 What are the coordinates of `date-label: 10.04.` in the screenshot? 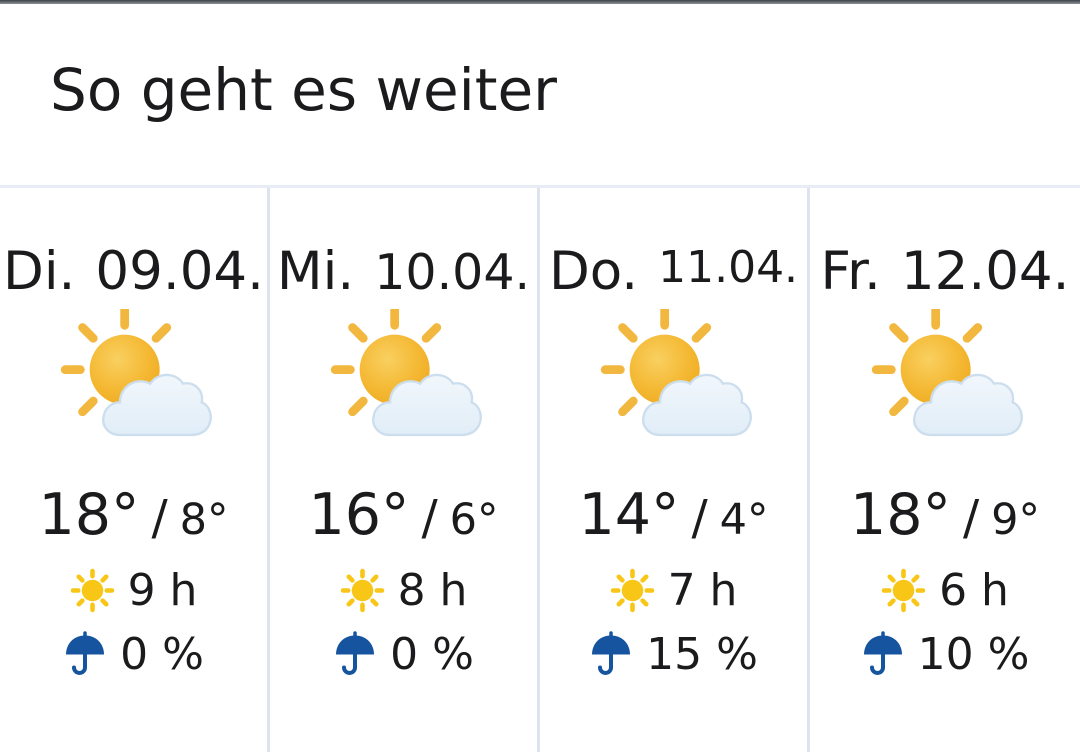 It's located at (452, 272).